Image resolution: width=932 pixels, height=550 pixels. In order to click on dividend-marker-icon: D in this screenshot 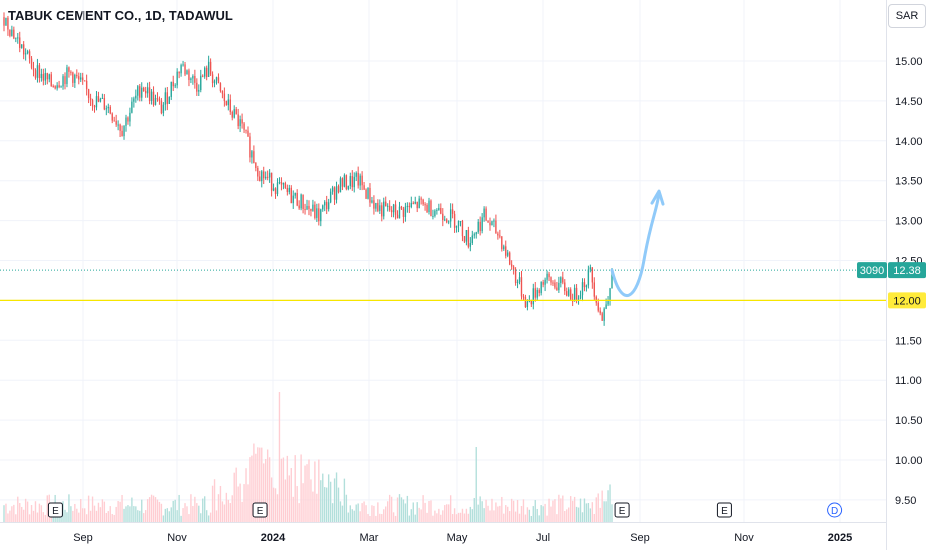, I will do `click(835, 510)`.